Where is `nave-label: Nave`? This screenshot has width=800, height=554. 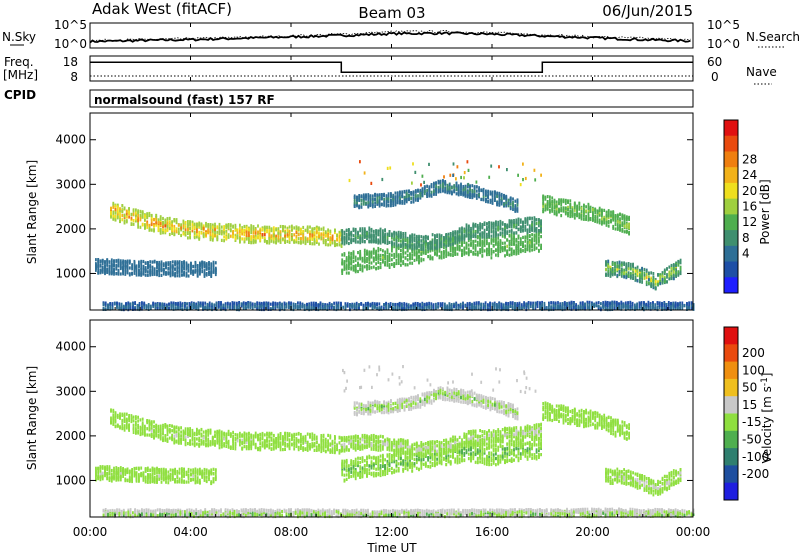 nave-label: Nave is located at coordinates (761, 72).